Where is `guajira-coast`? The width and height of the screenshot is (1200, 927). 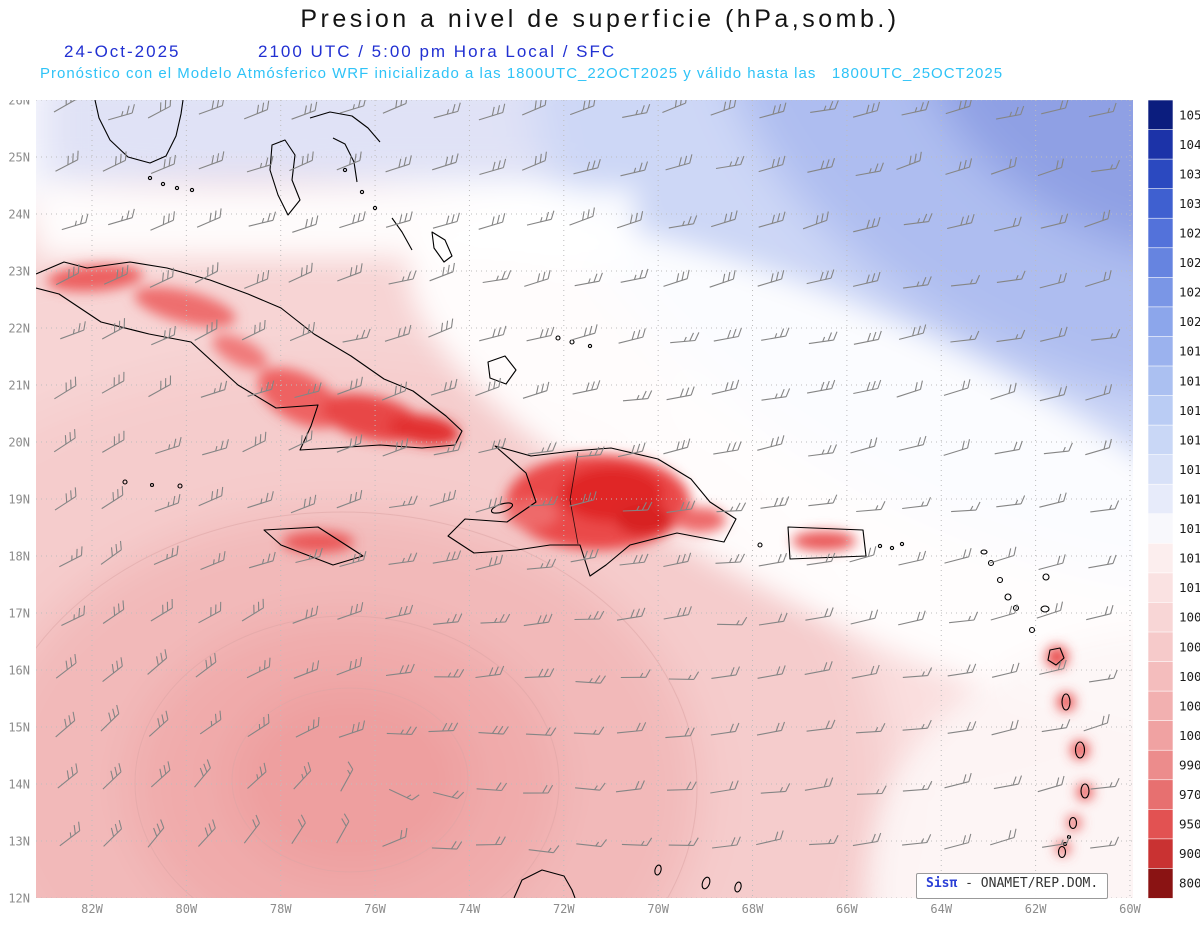 guajira-coast is located at coordinates (544, 883).